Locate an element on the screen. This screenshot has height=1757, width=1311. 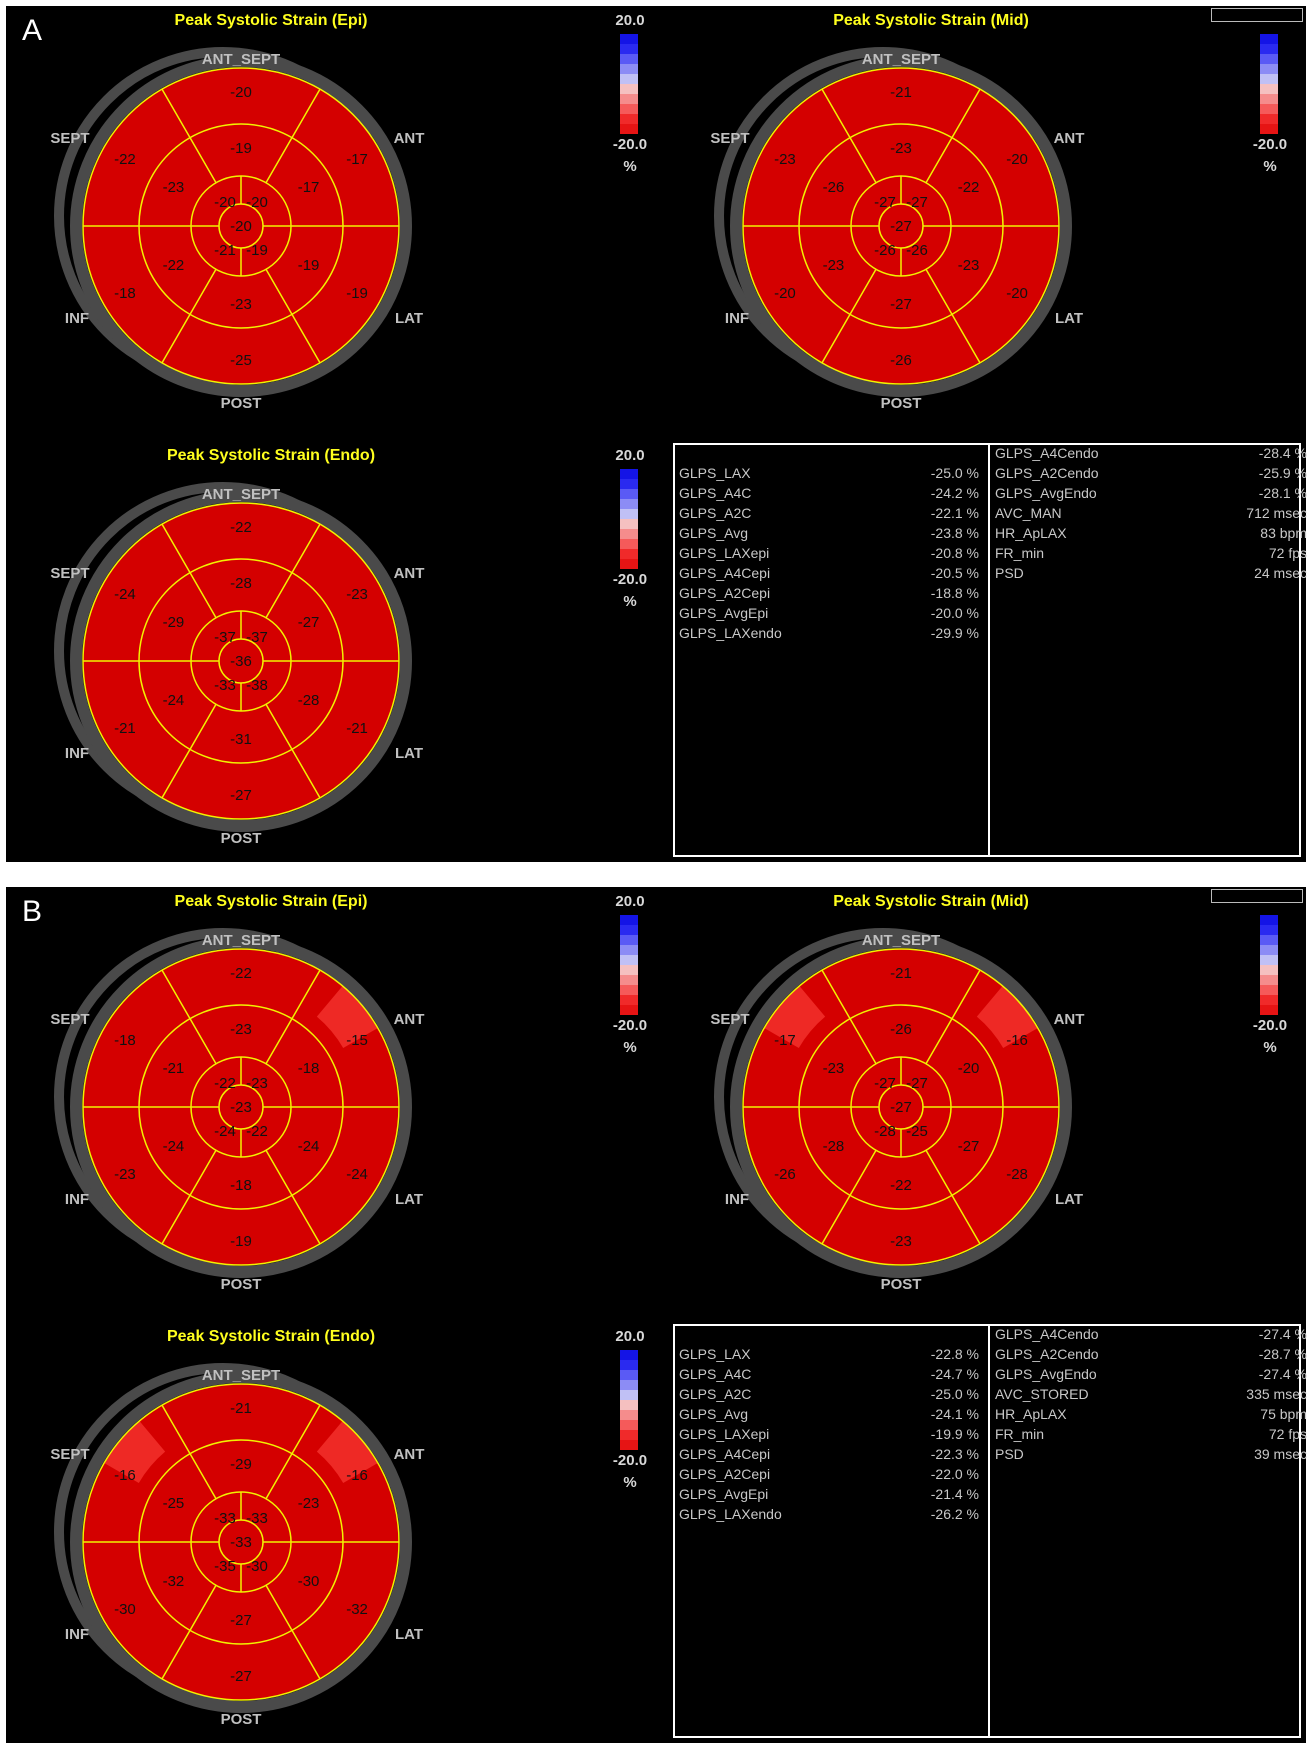
table-row: GLPS_AvgEndo -27.4 % is located at coordinates (1151, 1376).